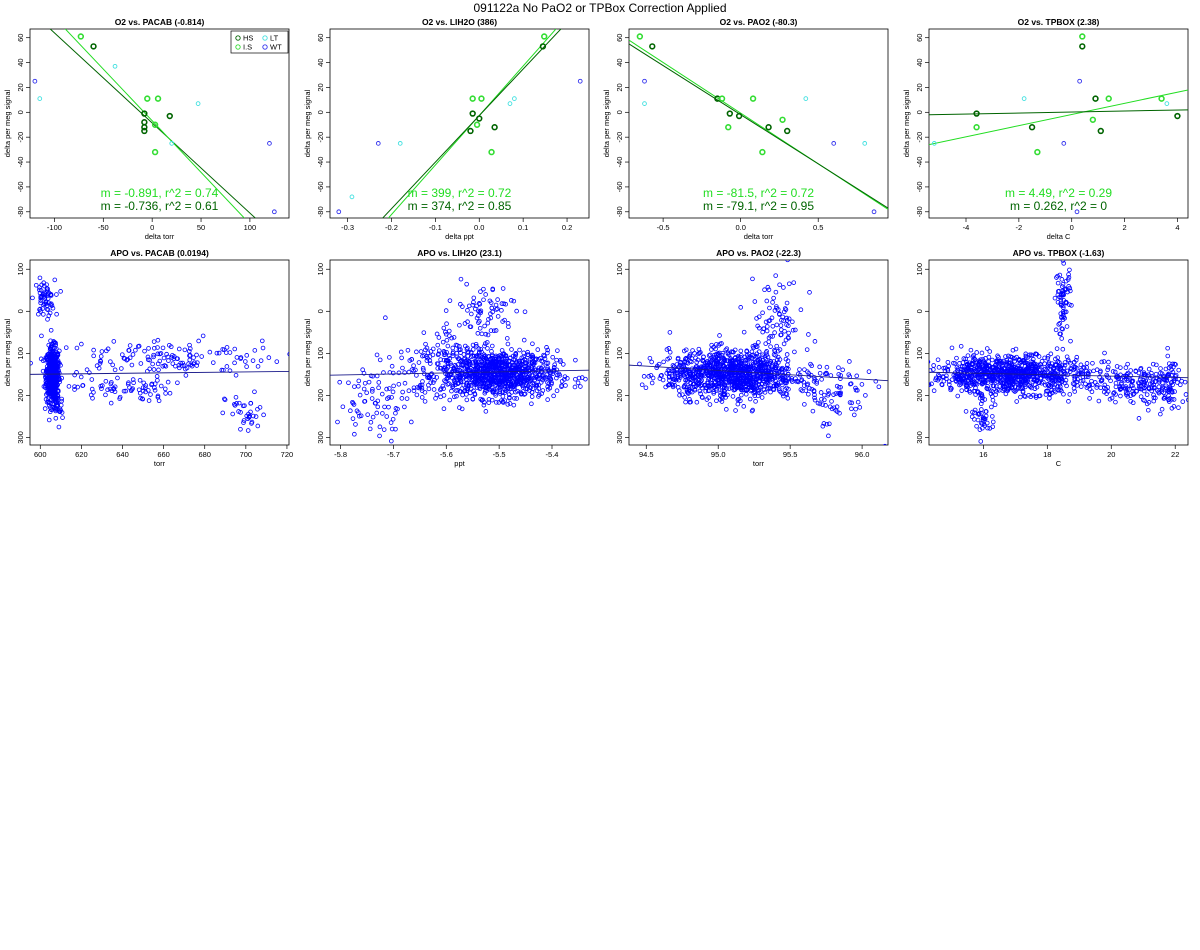 Image resolution: width=1200 pixels, height=950 pixels. I want to click on y-tick-label: 60, so click(20, 38).